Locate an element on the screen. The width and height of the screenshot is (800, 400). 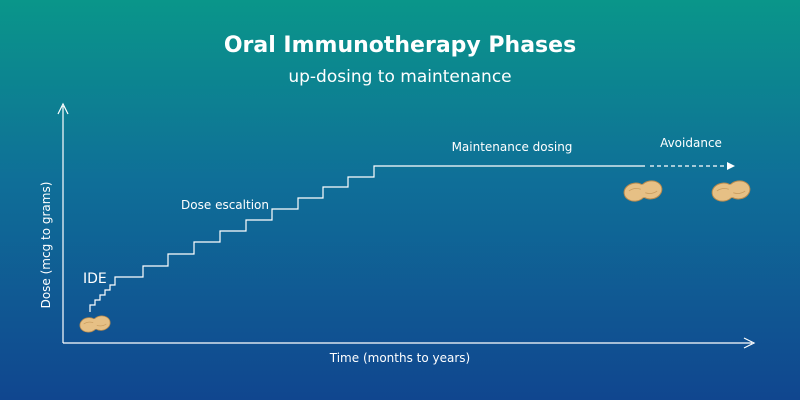
x-axis-label: Time (months to years) is located at coordinates (399, 358).